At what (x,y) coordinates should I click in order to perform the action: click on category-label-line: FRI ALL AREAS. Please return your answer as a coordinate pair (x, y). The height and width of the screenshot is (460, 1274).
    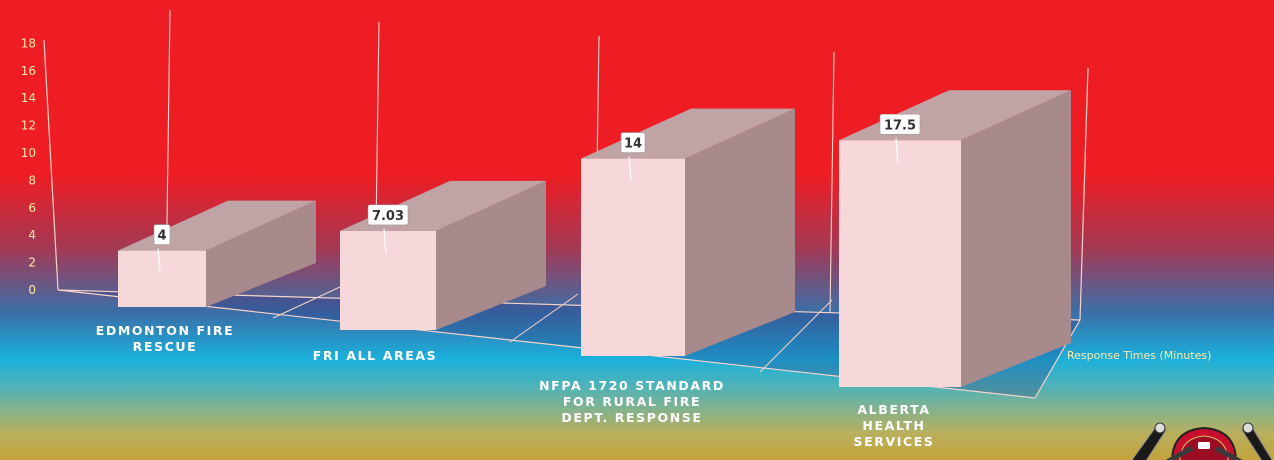
    Looking at the image, I should click on (375, 355).